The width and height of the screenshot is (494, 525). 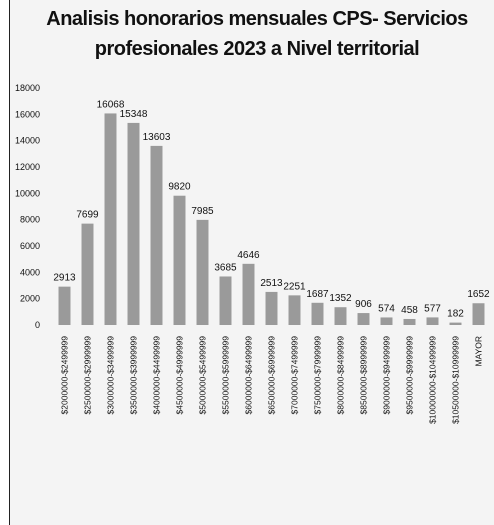 What do you see at coordinates (65, 375) in the screenshot?
I see `category-label: $2000000-$2499999` at bounding box center [65, 375].